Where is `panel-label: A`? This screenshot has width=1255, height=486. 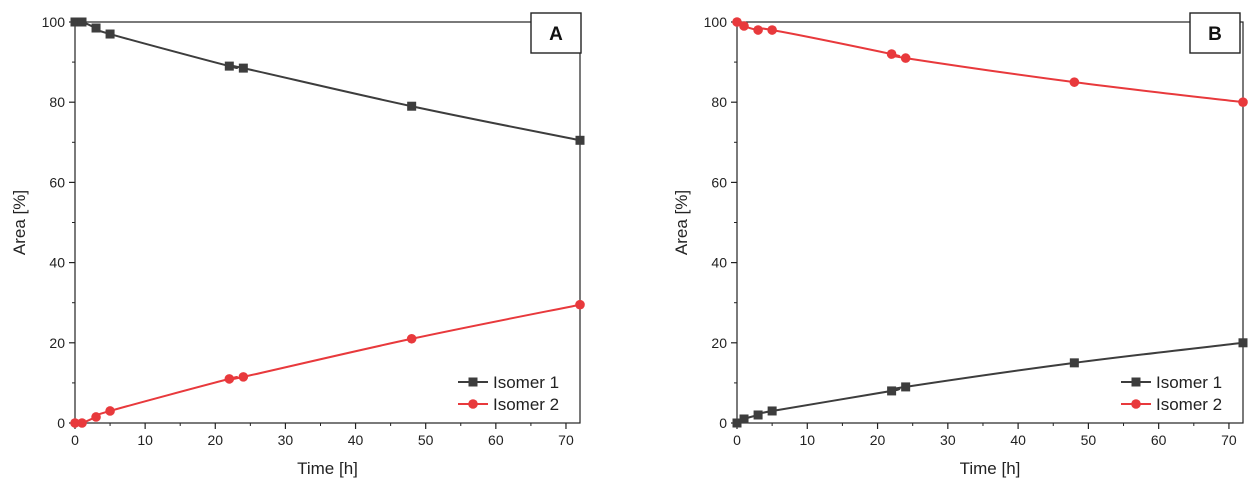 panel-label: A is located at coordinates (556, 34).